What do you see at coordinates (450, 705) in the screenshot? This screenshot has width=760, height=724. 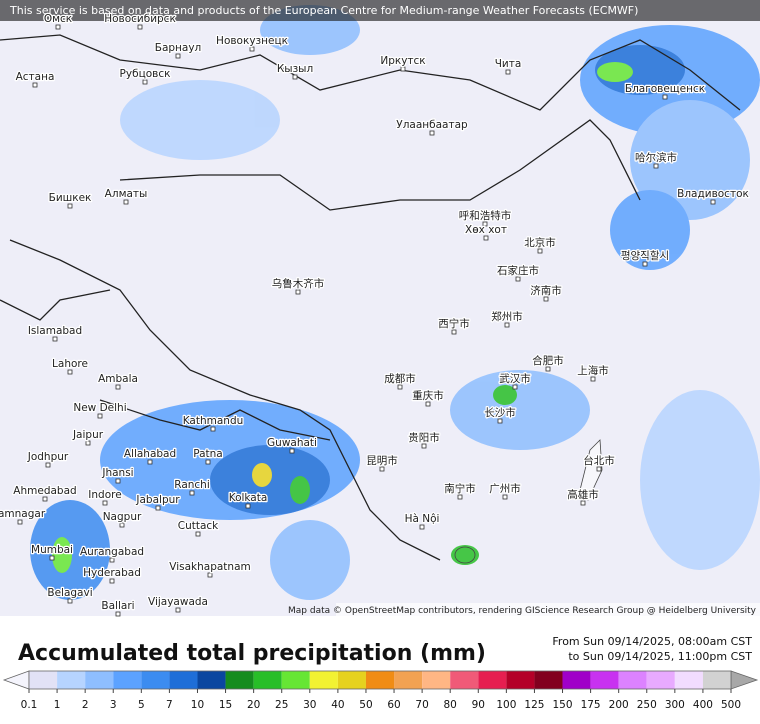 I see `colorbar-tick-label: 80` at bounding box center [450, 705].